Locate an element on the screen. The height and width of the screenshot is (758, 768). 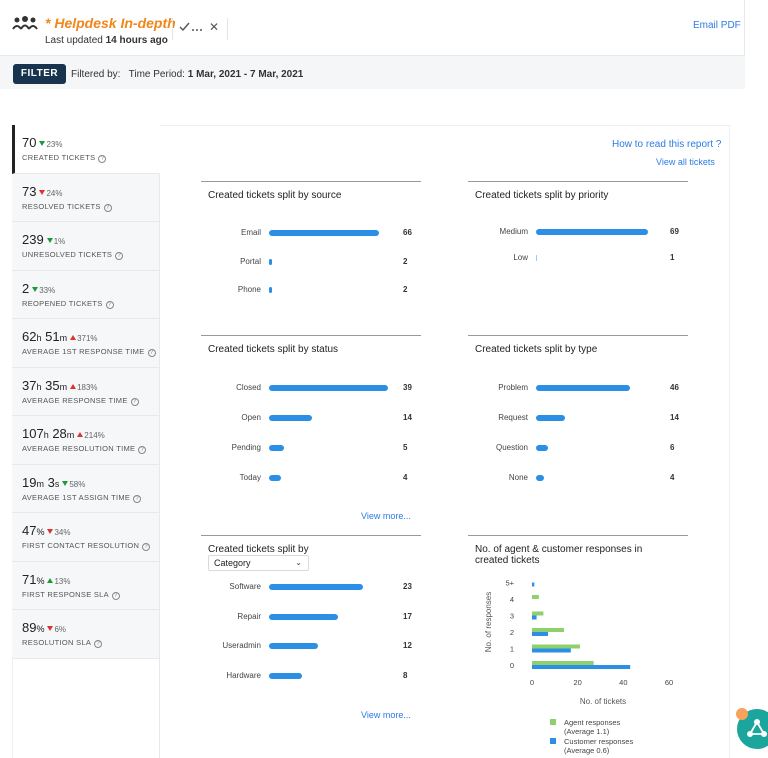
filter-button: FILTER is located at coordinates (39, 74).